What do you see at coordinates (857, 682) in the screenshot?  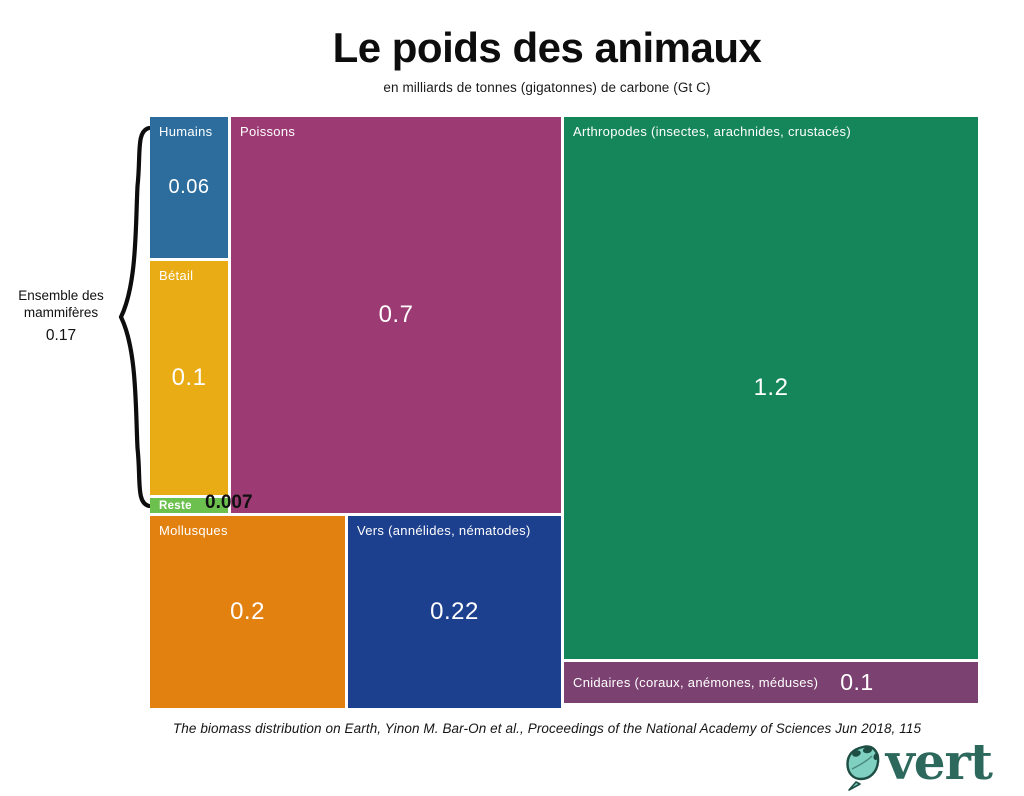 I see `cell-value-cnidaires: 0.1` at bounding box center [857, 682].